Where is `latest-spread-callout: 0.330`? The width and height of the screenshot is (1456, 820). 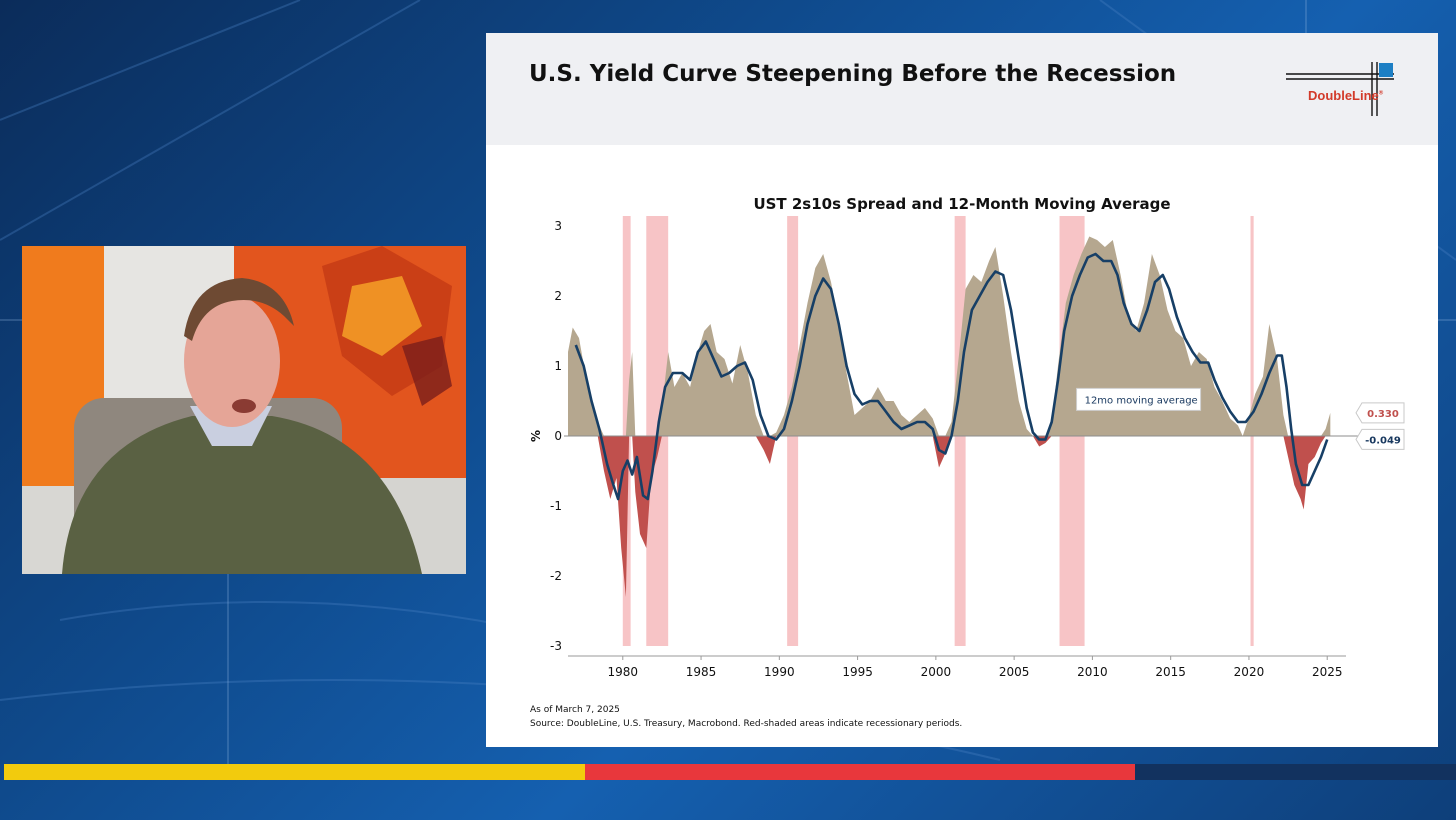 latest-spread-callout: 0.330 is located at coordinates (1380, 413).